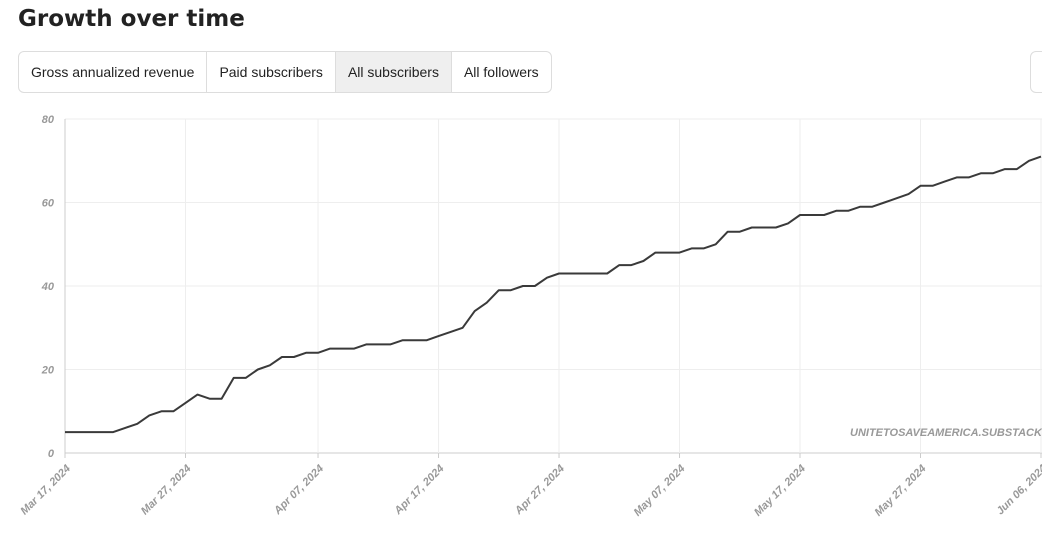 This screenshot has width=1042, height=539. Describe the element at coordinates (1018, 490) in the screenshot. I see `x-tick-label: Jun 06, 2024` at that location.